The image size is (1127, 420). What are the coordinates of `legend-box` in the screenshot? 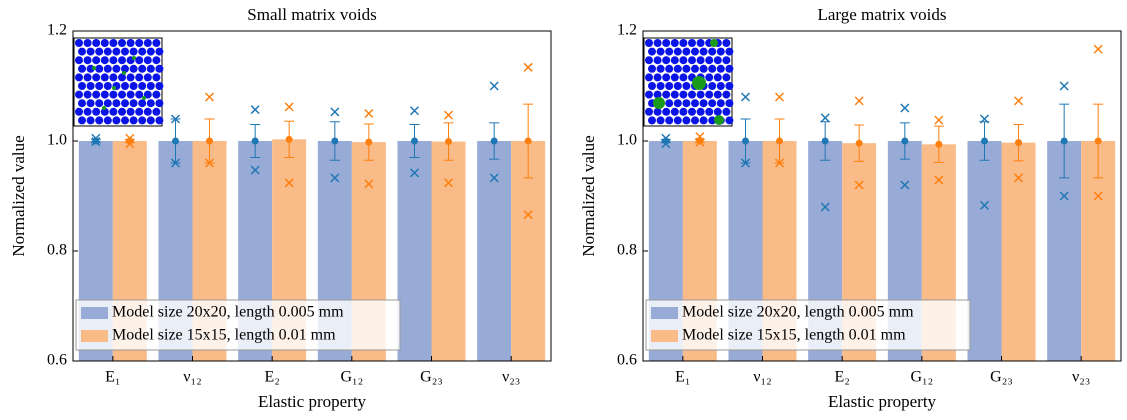 It's located at (238, 325).